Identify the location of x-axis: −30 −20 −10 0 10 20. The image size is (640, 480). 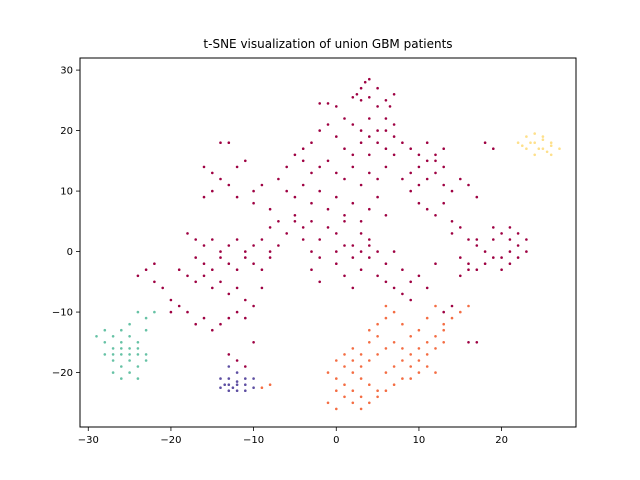
(293, 436).